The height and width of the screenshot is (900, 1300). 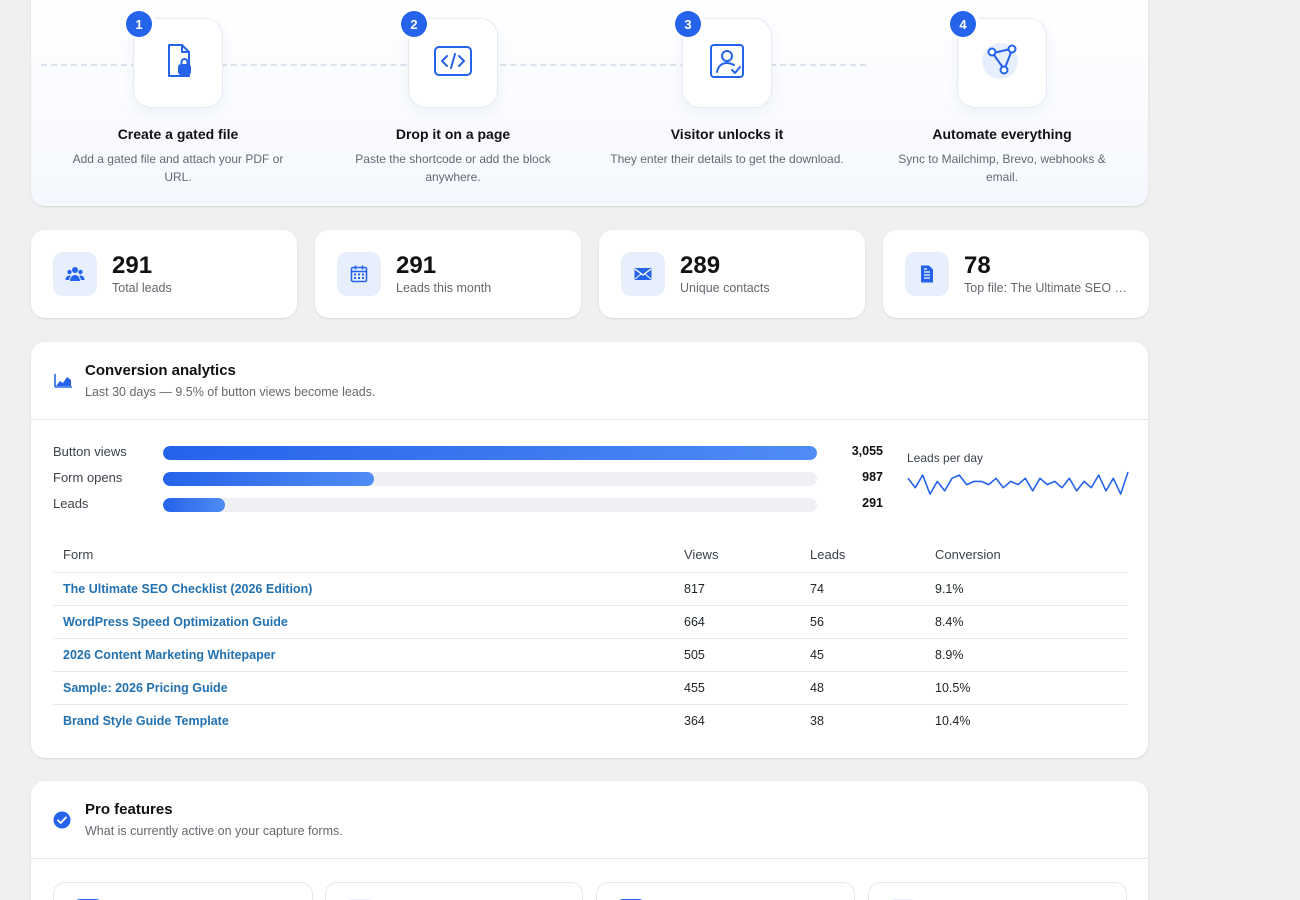 I want to click on stat-card-leads-this-month: 291 Leads this month, so click(x=448, y=274).